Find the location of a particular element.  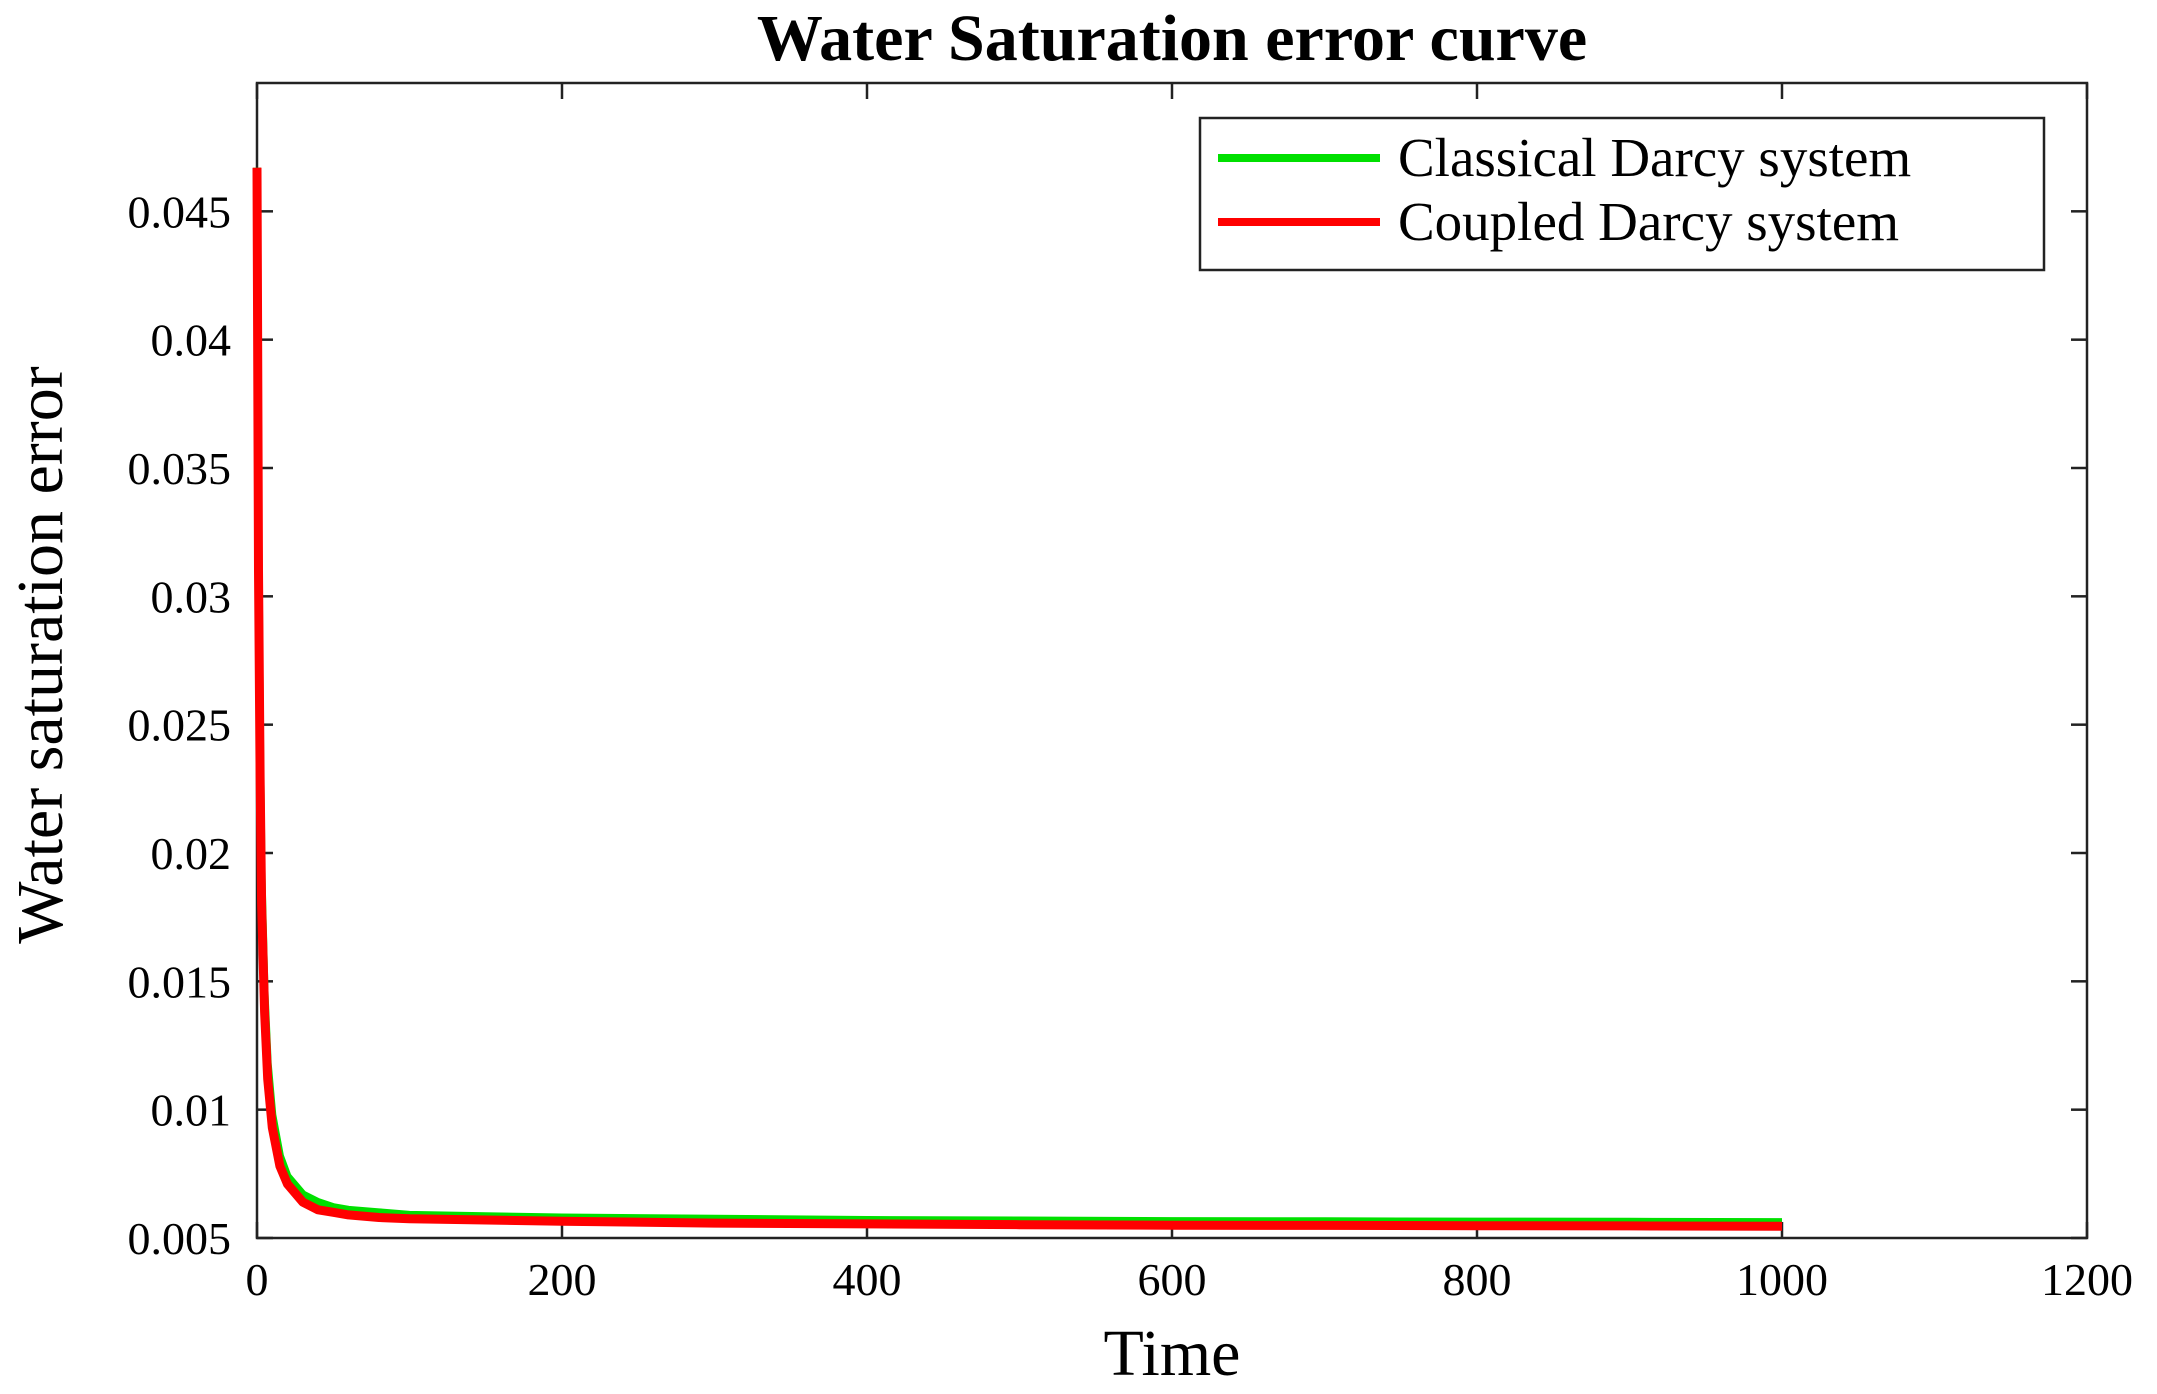

y-tick-label: 0.045 is located at coordinates (180, 211).